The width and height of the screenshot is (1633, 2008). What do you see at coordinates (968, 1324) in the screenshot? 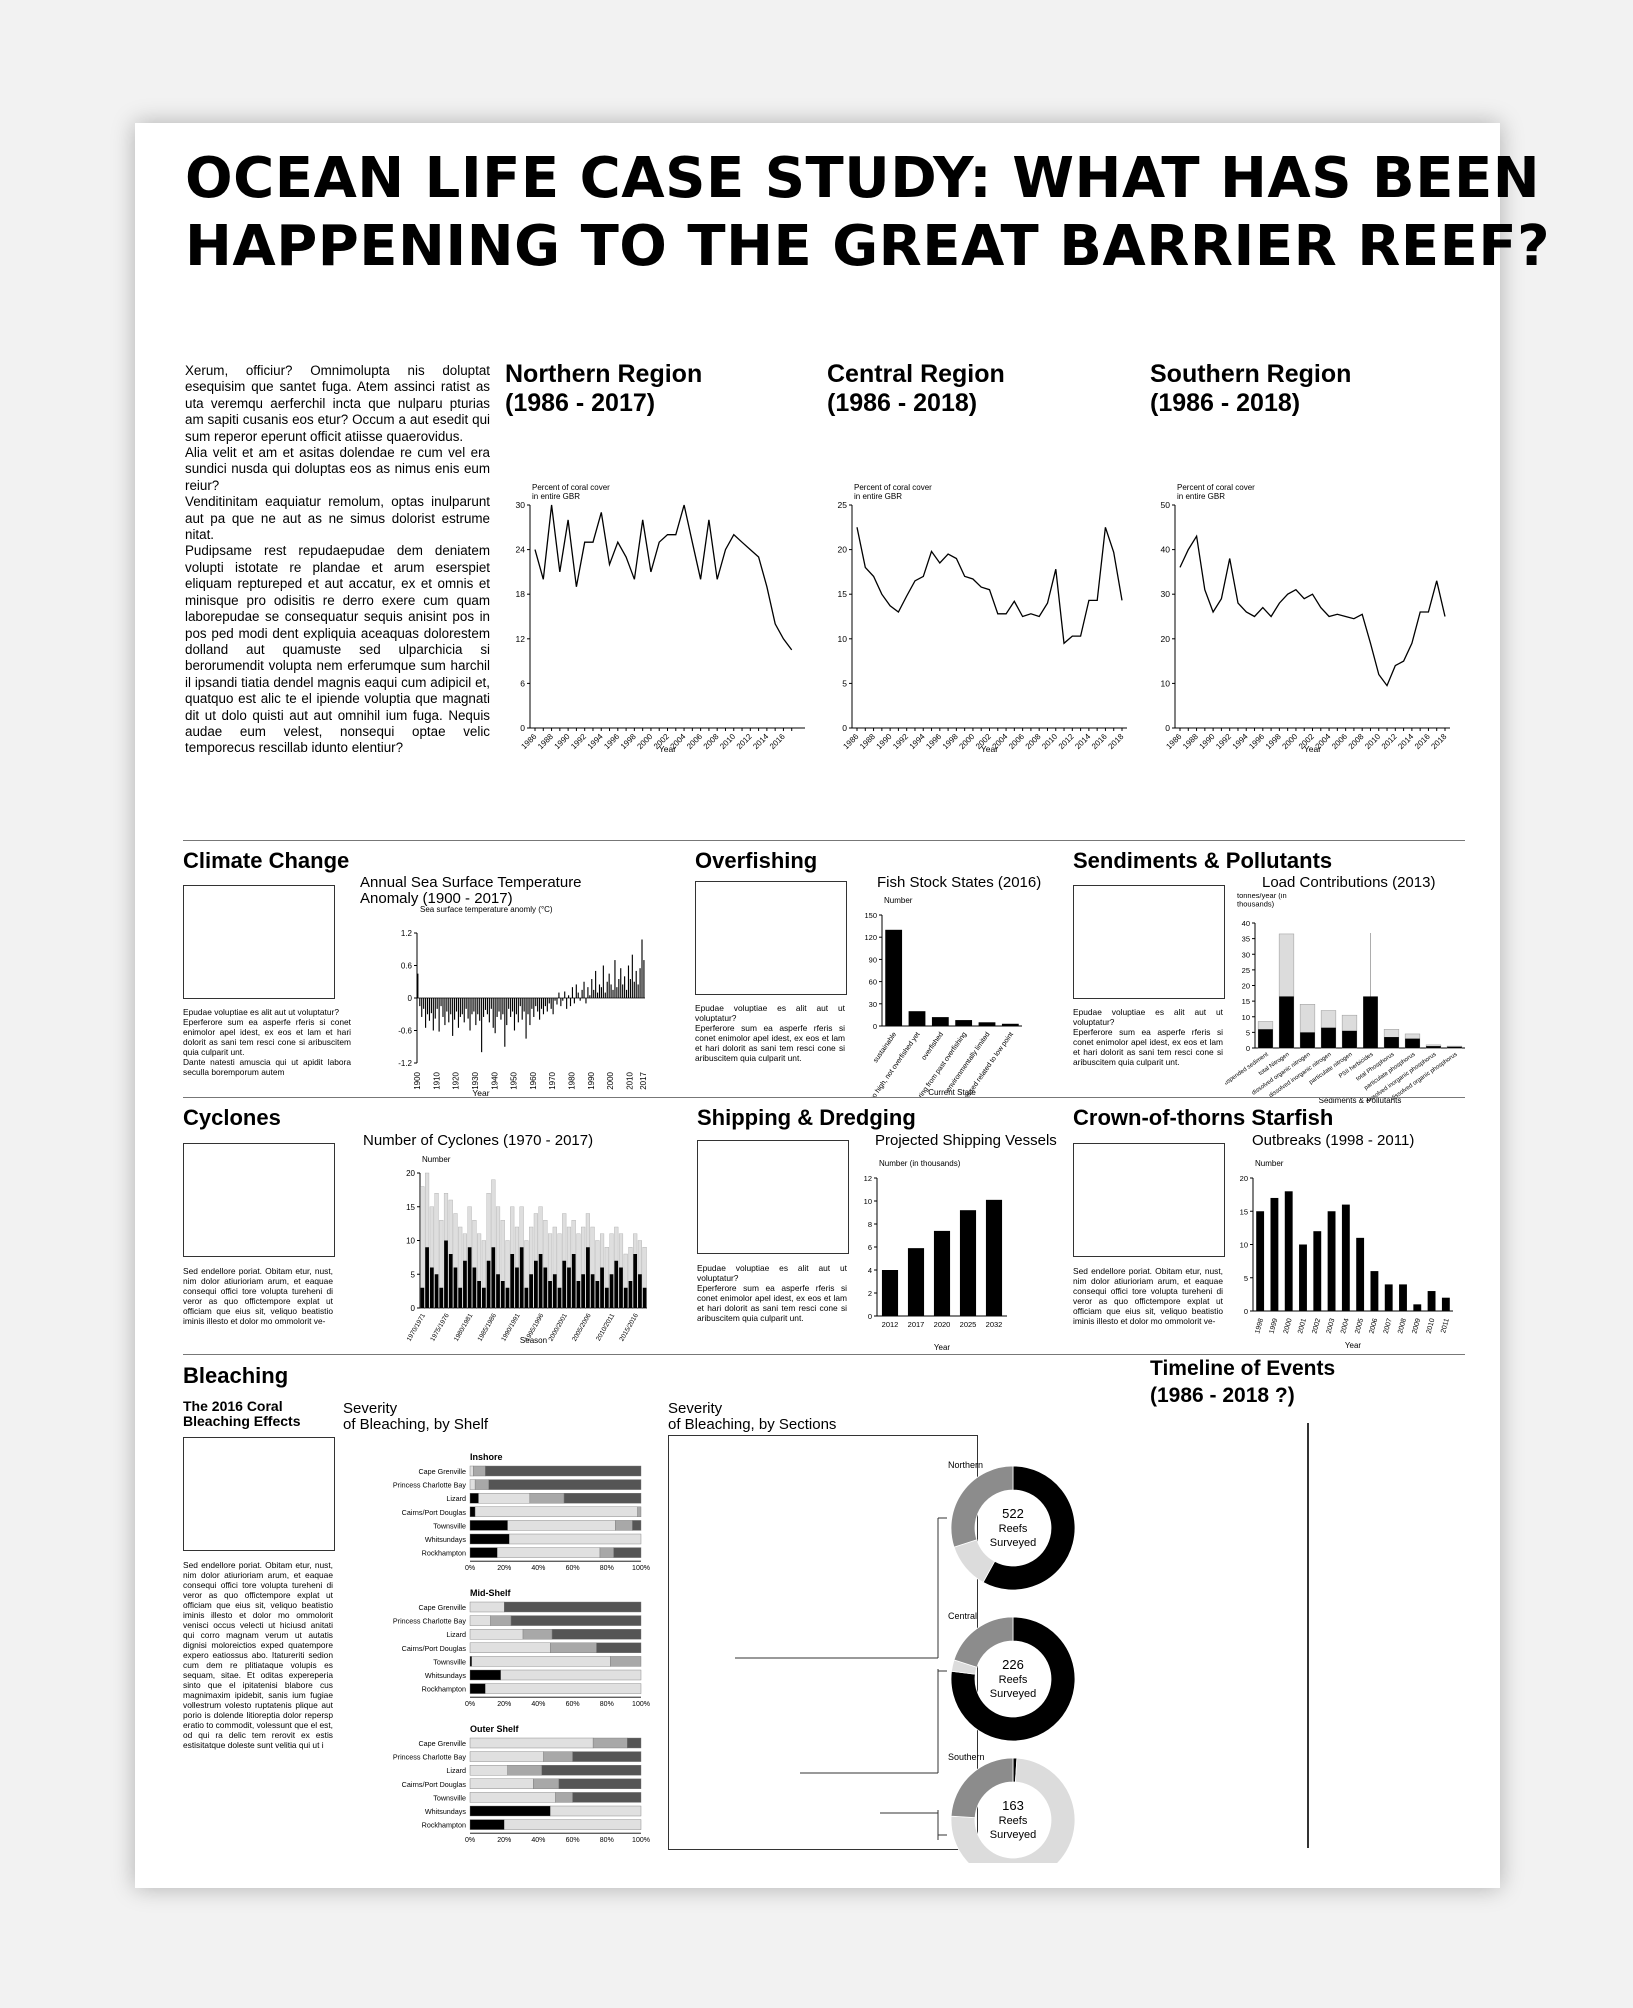
I see `x-tick-label: 2025` at bounding box center [968, 1324].